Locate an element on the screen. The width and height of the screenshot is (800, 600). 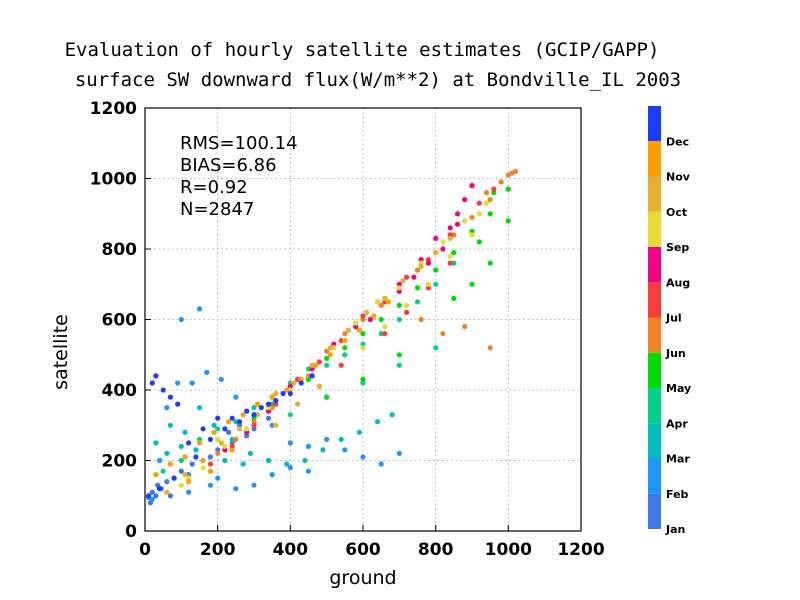
x-tick-label: 1000 is located at coordinates (508, 550).